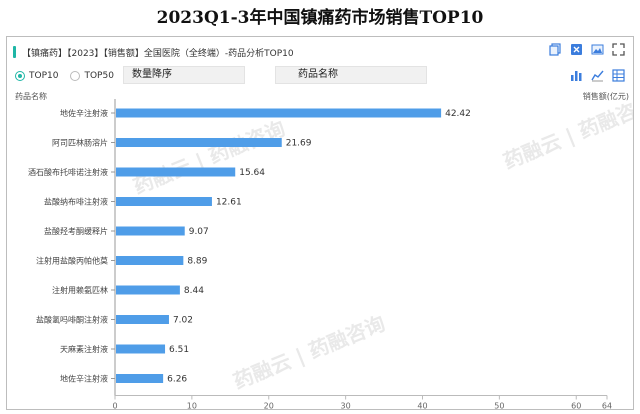 The width and height of the screenshot is (640, 414). Describe the element at coordinates (75, 76) in the screenshot. I see `radio-top50-dot` at that location.